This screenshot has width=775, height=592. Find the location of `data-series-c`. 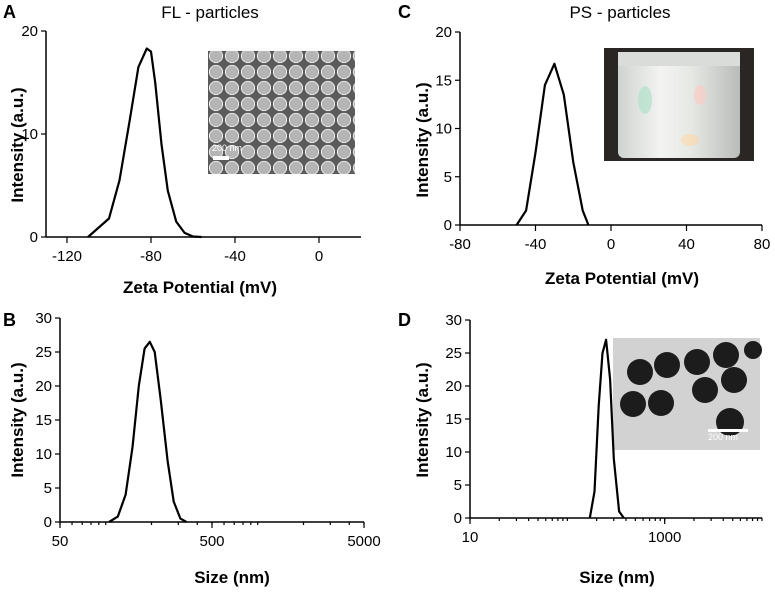

data-series-c is located at coordinates (552, 144).